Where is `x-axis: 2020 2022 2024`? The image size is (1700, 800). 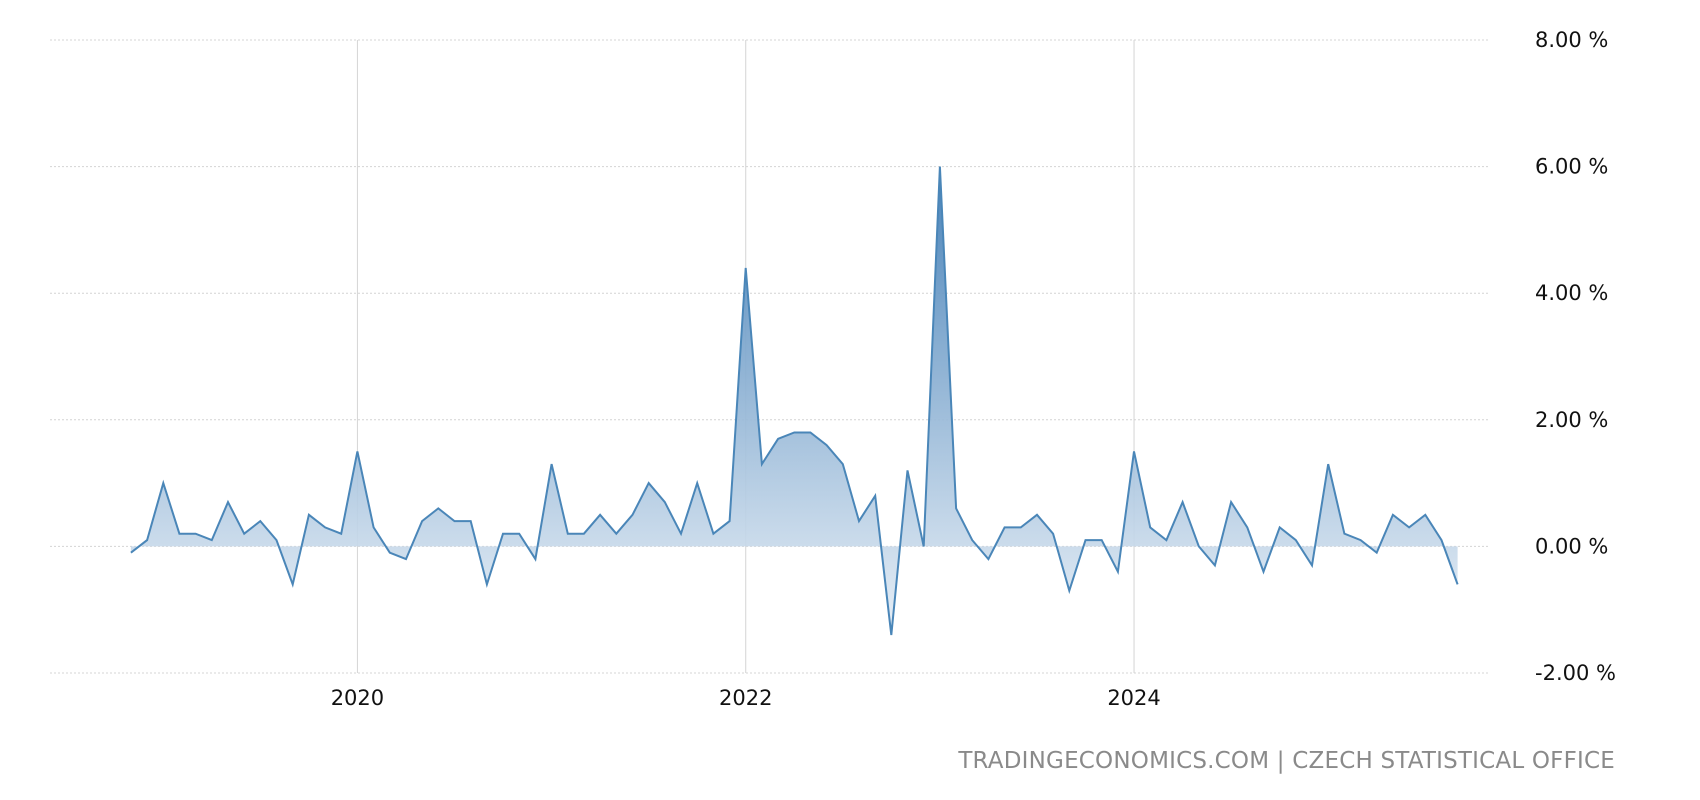
x-axis: 2020 2022 2024 is located at coordinates (746, 698).